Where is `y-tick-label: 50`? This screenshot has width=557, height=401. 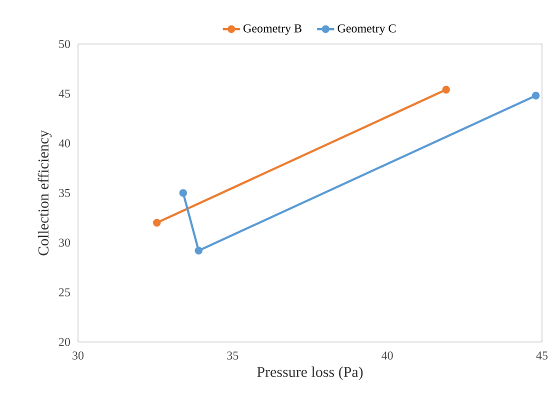
y-tick-label: 50 is located at coordinates (64, 44).